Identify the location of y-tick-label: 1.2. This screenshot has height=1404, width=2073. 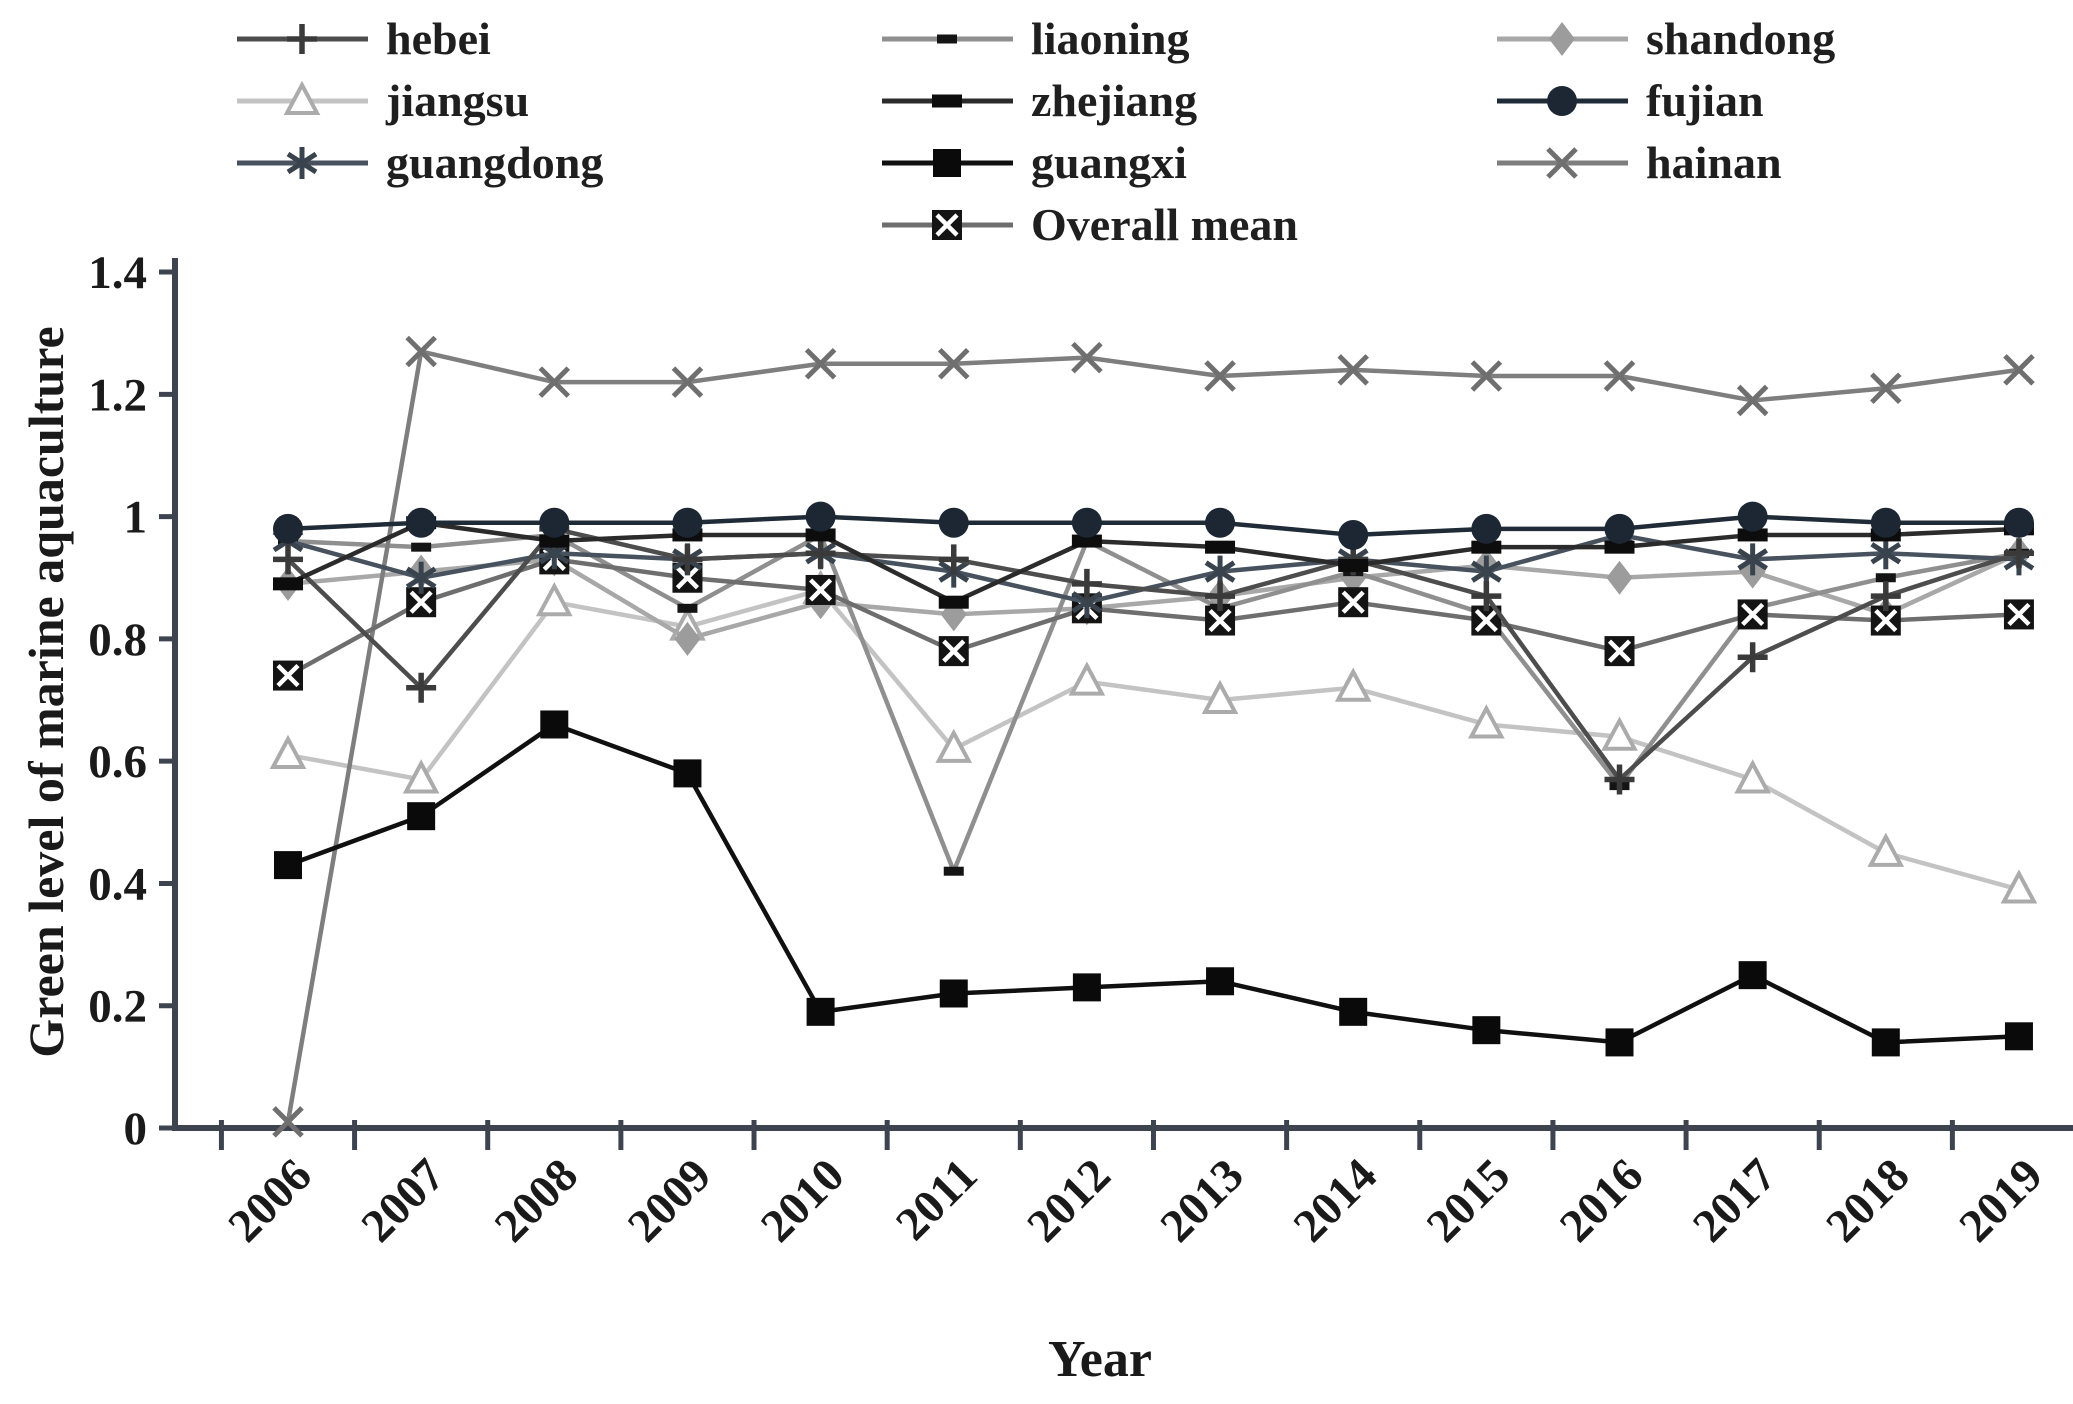
(117, 395).